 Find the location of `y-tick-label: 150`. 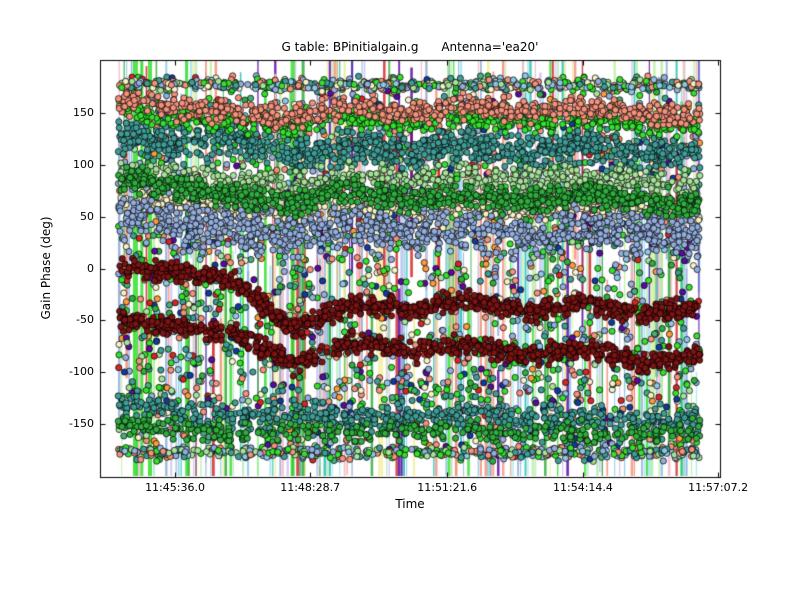

y-tick-label: 150 is located at coordinates (83, 112).